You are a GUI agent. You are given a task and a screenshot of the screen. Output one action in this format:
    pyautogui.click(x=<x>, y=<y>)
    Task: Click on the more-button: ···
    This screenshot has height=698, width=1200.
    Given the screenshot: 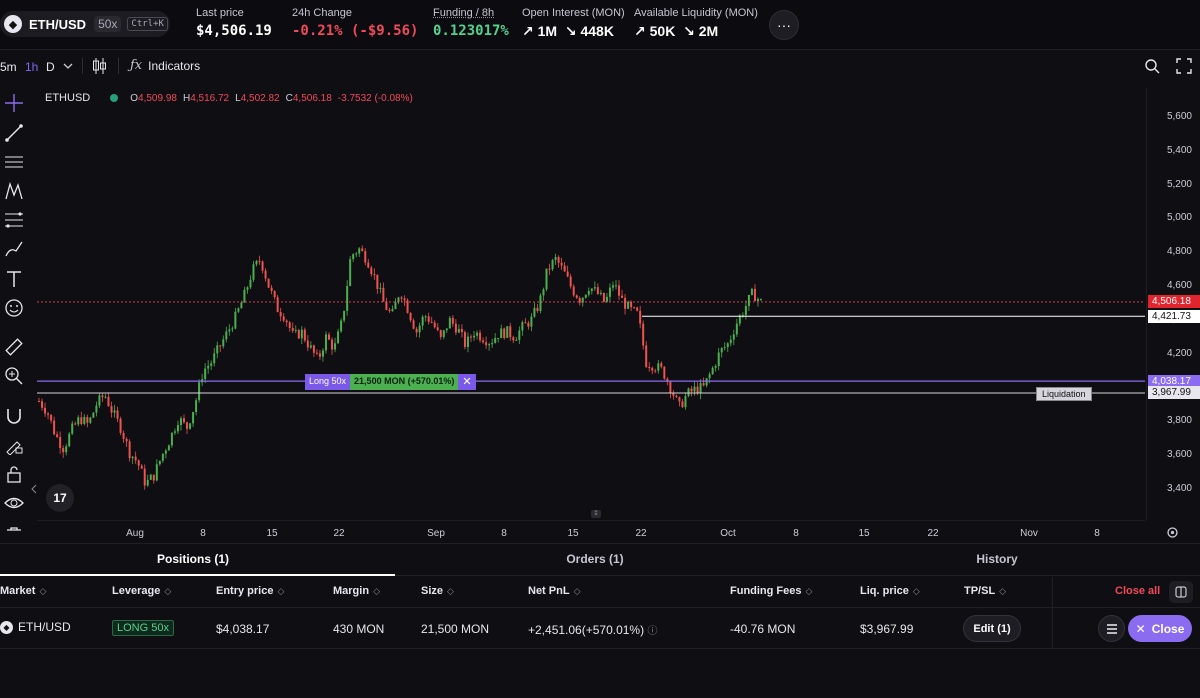 What is the action you would take?
    pyautogui.click(x=784, y=25)
    